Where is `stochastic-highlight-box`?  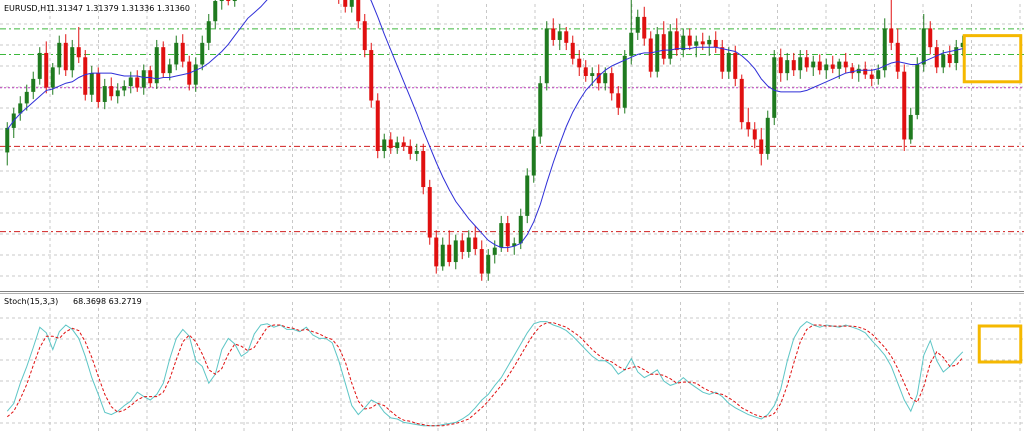 stochastic-highlight-box is located at coordinates (1000, 344).